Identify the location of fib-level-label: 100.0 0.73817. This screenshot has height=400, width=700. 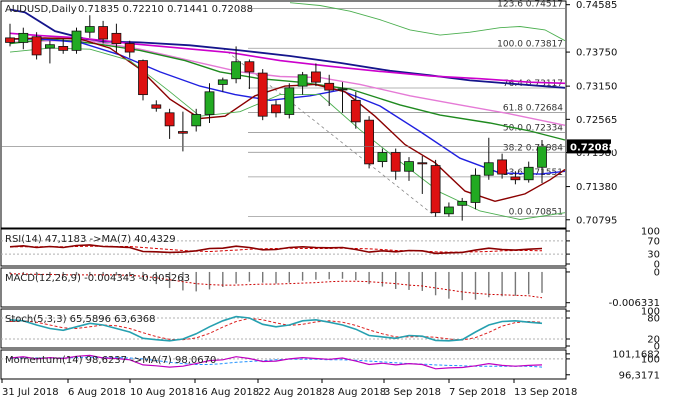
(530, 44).